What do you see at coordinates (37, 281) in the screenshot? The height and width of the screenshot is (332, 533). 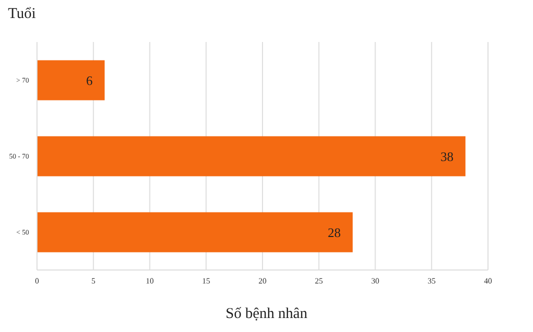 I see `x-tick-label: 0` at bounding box center [37, 281].